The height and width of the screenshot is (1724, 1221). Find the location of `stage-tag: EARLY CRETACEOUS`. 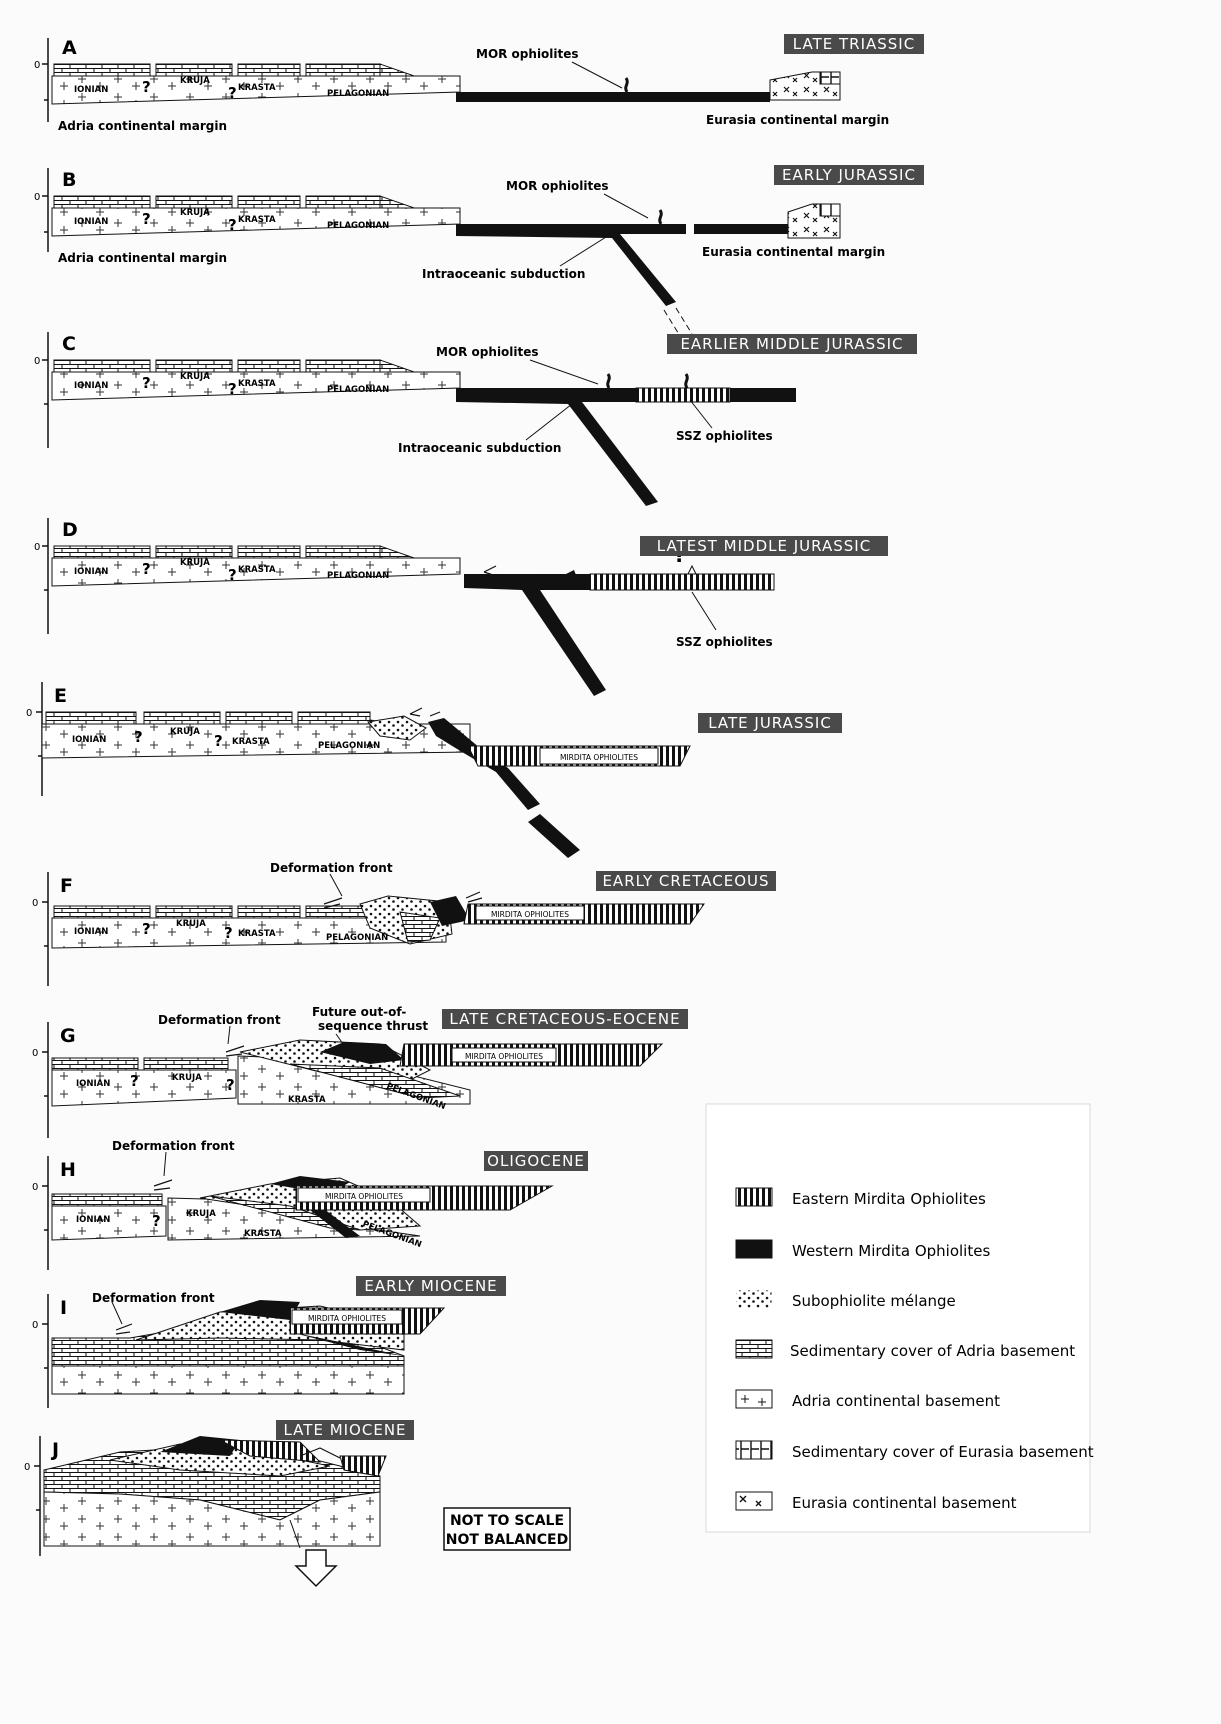

stage-tag: EARLY CRETACEOUS is located at coordinates (685, 881).